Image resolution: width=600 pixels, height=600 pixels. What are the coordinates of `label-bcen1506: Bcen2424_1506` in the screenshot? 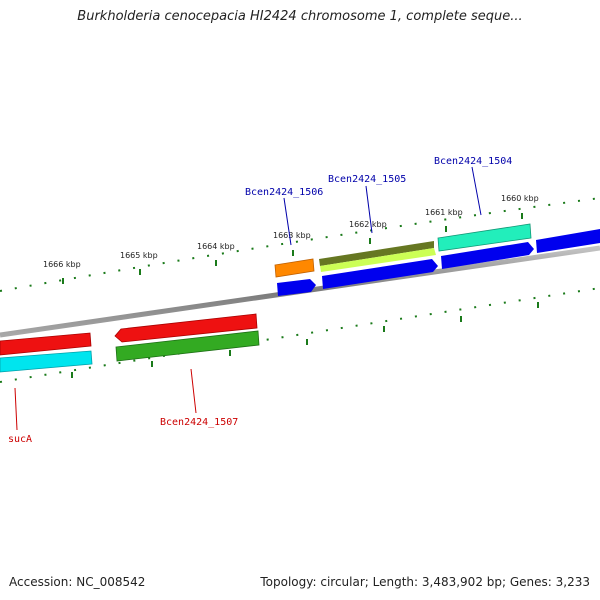 It's located at (284, 192).